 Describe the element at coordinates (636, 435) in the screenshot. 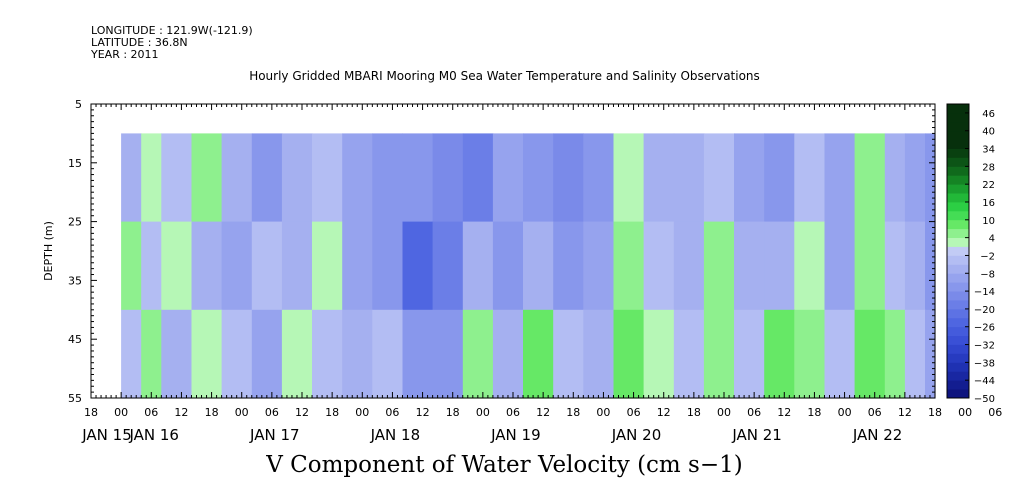

I see `x-day-label: JAN 20` at that location.